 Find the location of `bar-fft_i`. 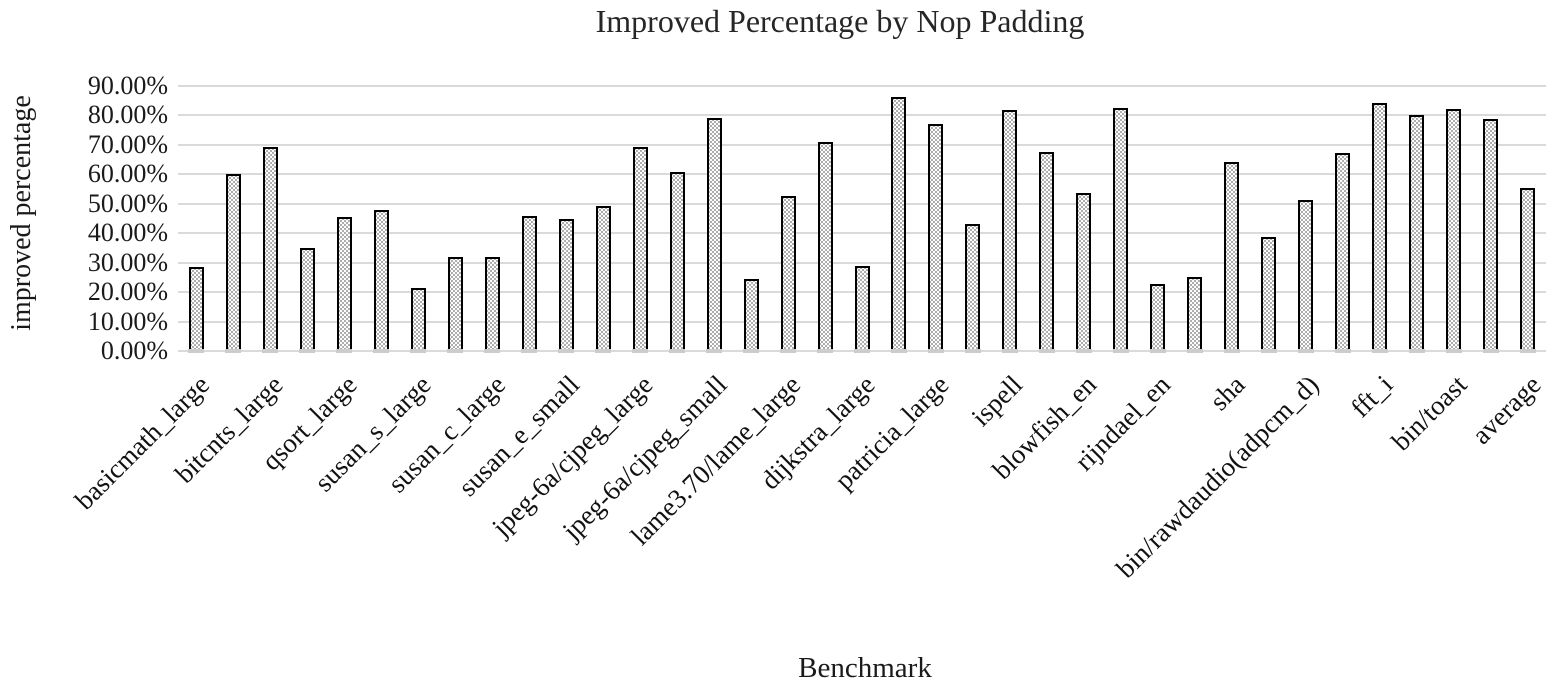

bar-fft_i is located at coordinates (1379, 228).